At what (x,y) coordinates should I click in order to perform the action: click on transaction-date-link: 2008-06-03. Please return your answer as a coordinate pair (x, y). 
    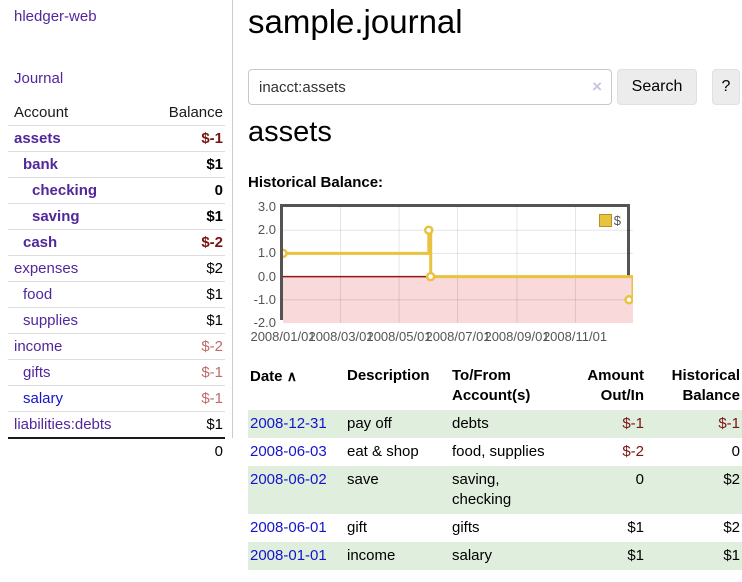
    Looking at the image, I should click on (288, 451).